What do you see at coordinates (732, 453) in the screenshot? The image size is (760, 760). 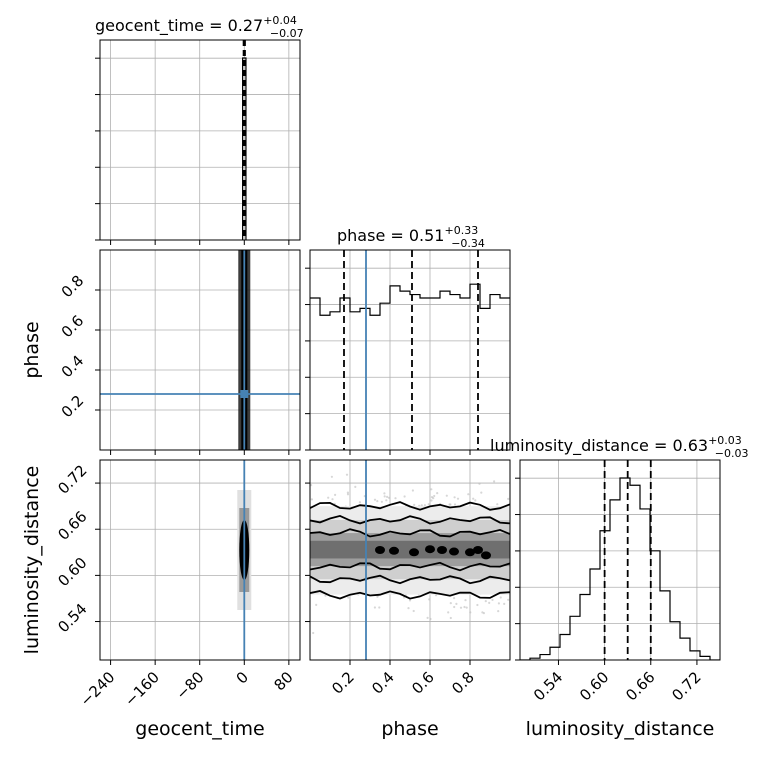 I see `title-luminosity-distance-minus: −0.03` at bounding box center [732, 453].